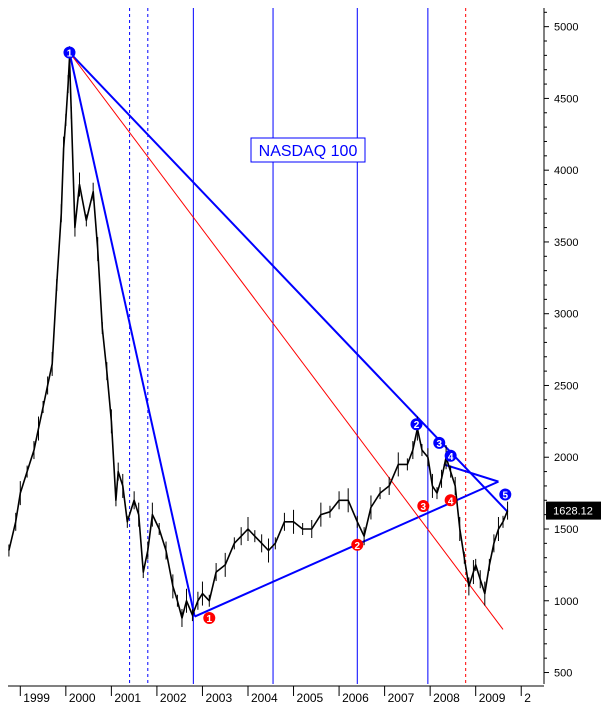 The height and width of the screenshot is (716, 613). Describe the element at coordinates (566, 602) in the screenshot. I see `y-tick-label-1000: 1000` at that location.